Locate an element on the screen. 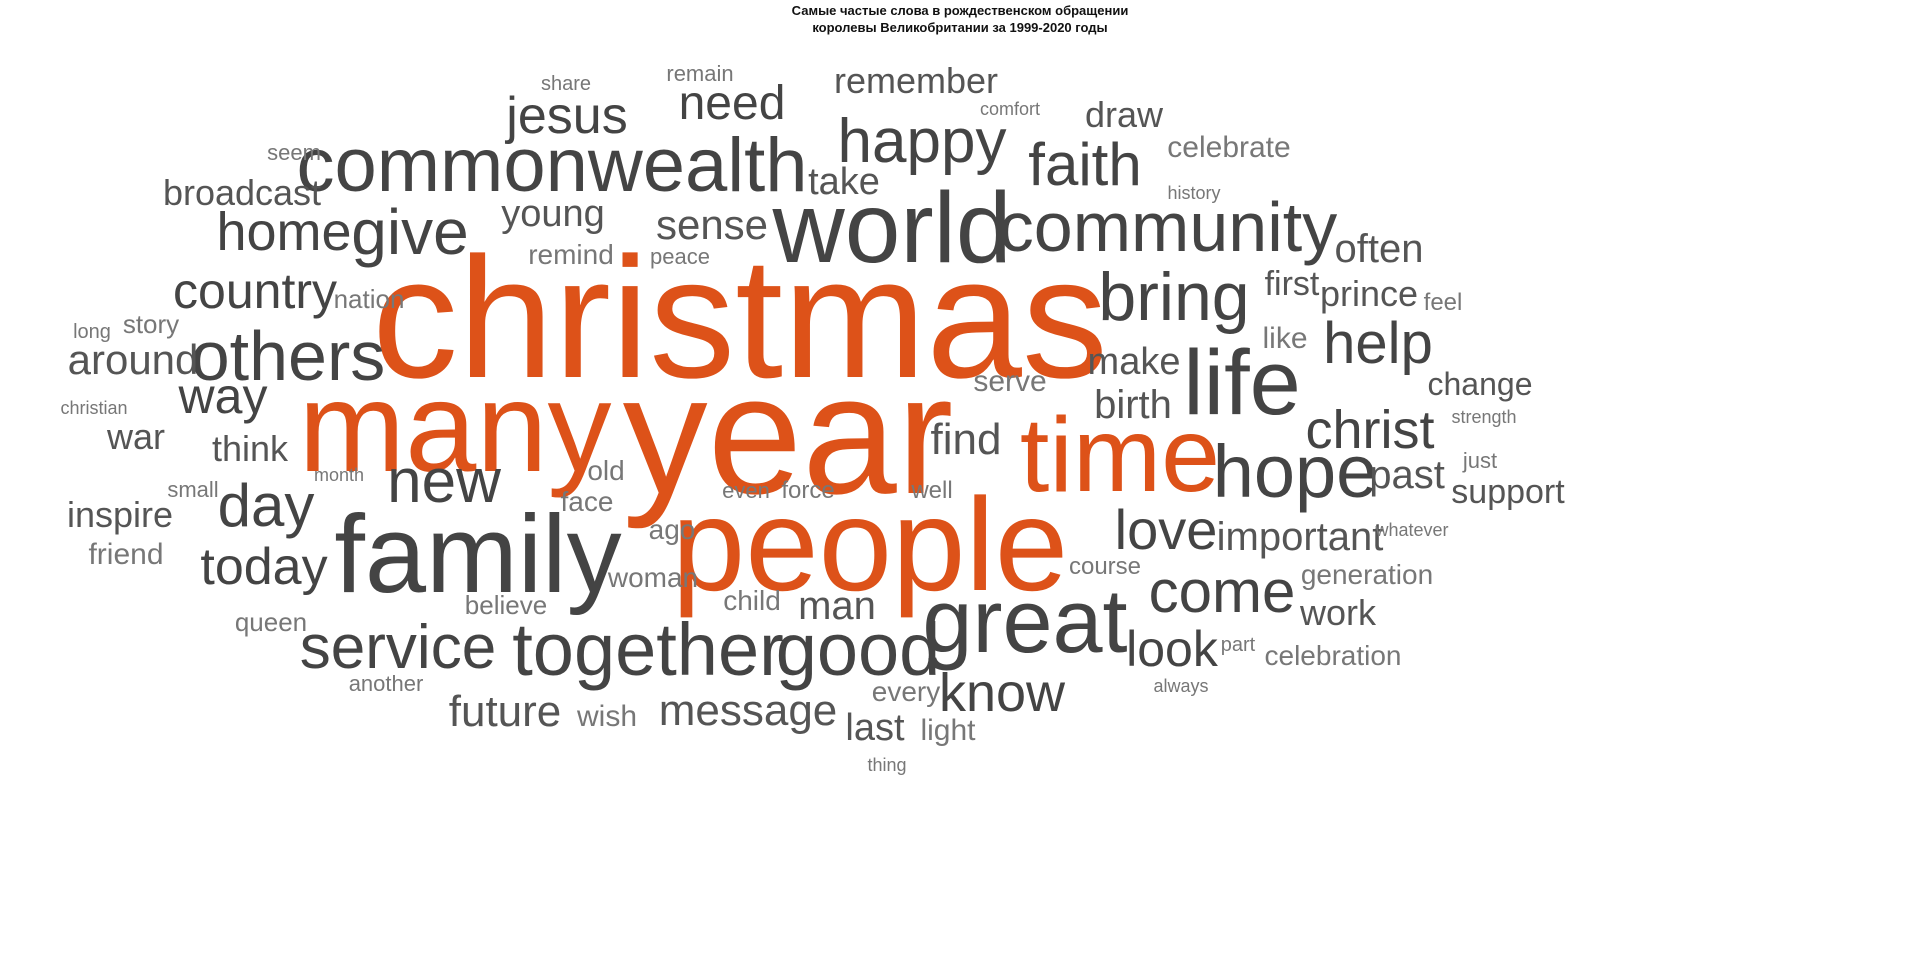 The image size is (1920, 963). word-queen: queen is located at coordinates (271, 622).